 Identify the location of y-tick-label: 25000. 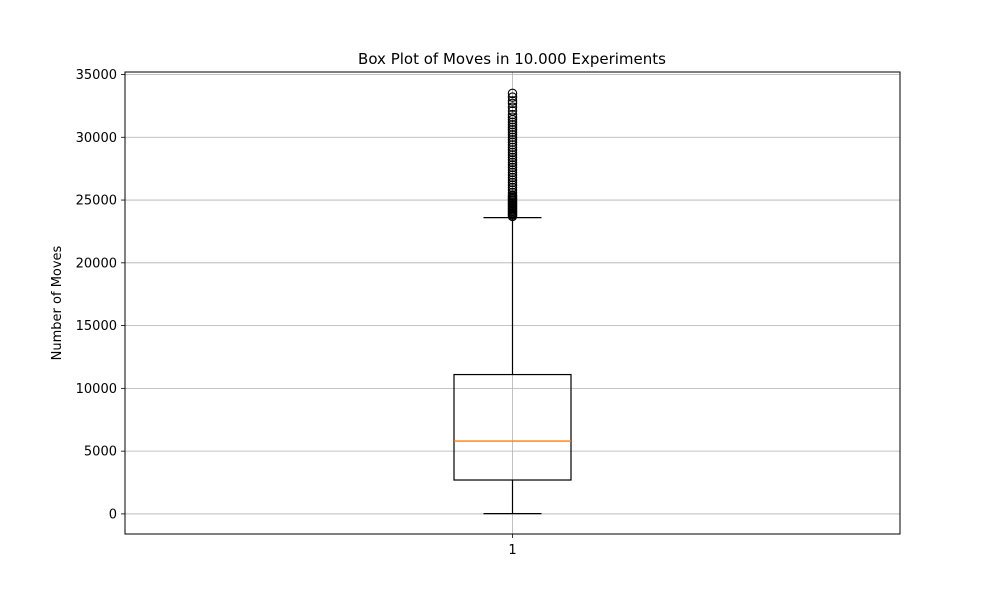
(96, 201).